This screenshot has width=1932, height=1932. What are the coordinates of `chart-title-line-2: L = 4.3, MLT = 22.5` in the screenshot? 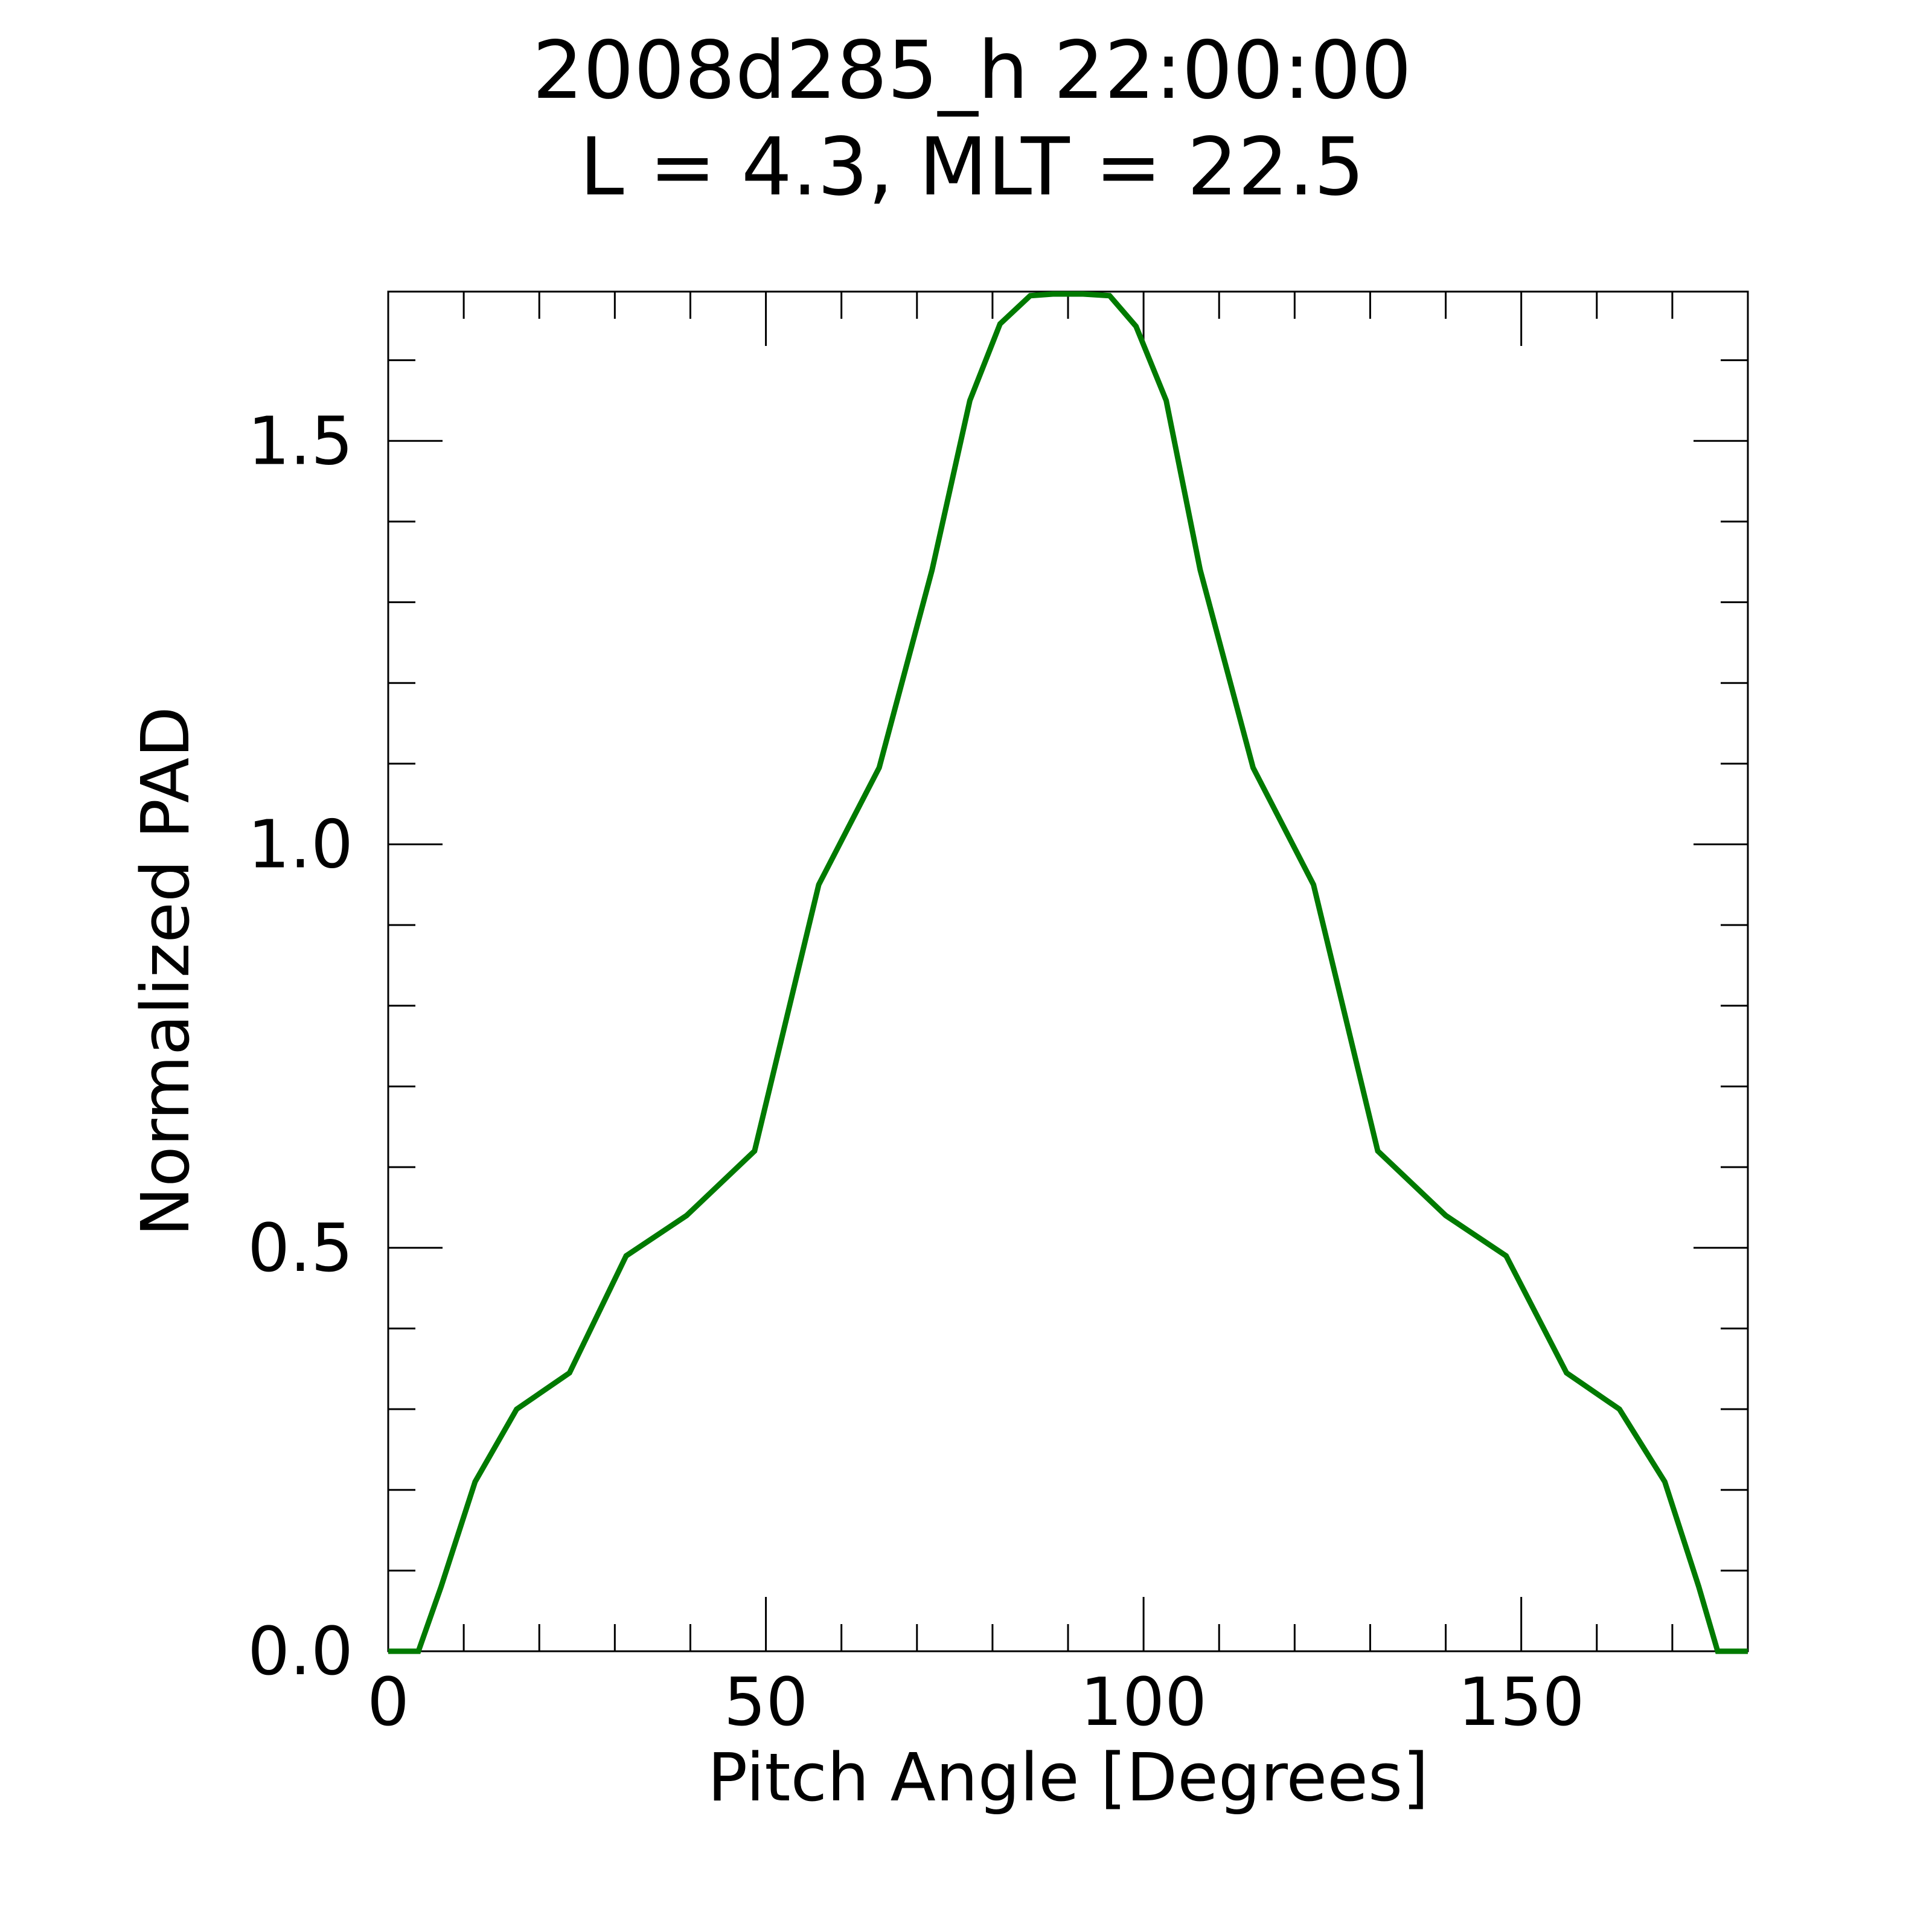 It's located at (972, 167).